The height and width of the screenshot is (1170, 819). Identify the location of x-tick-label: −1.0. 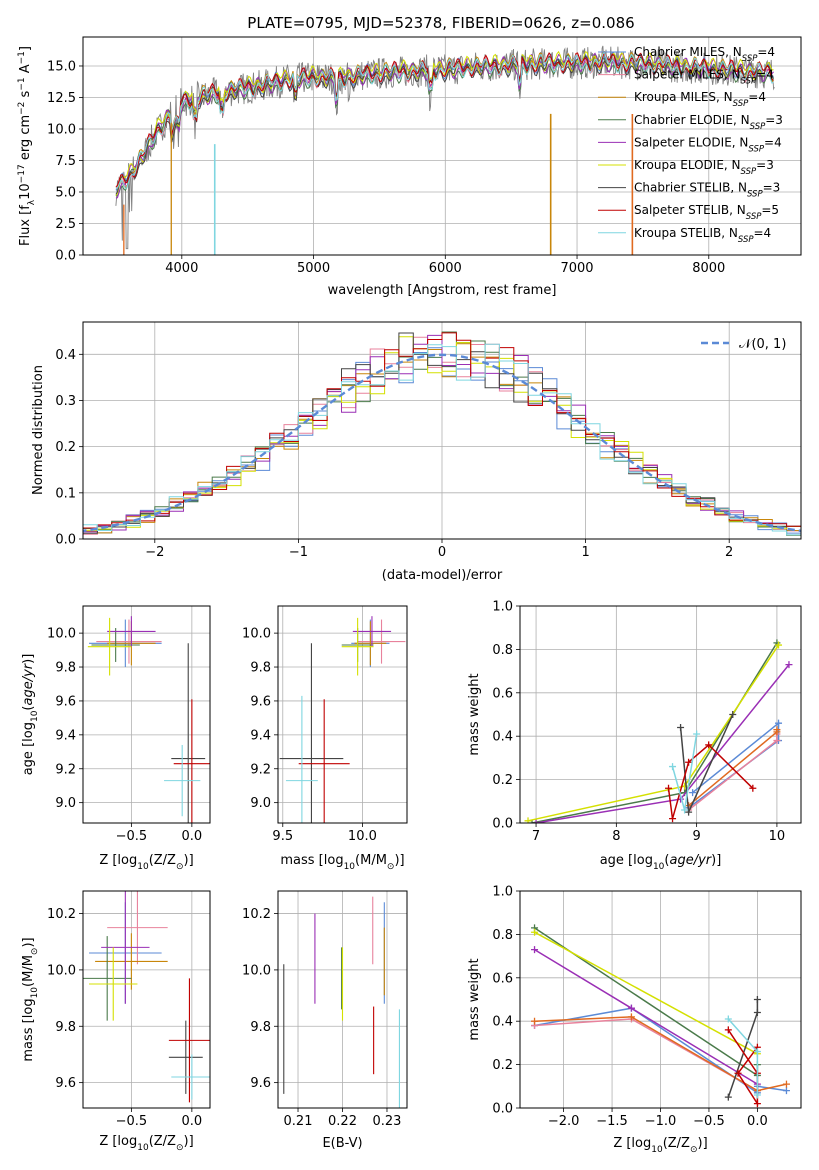
(661, 1121).